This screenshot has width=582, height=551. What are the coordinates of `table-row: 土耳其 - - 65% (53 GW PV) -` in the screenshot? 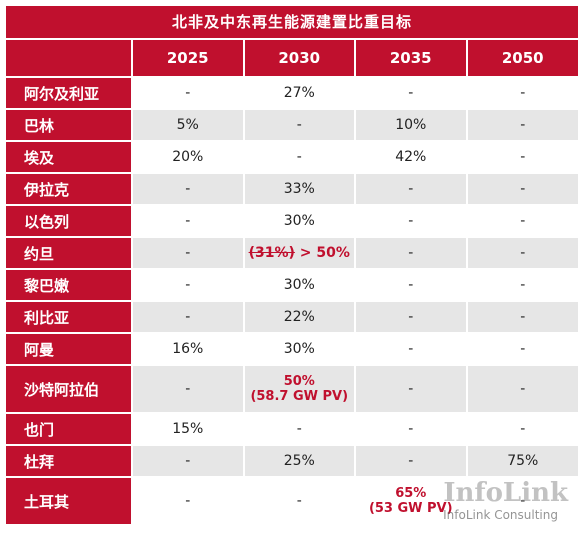 It's located at (292, 500).